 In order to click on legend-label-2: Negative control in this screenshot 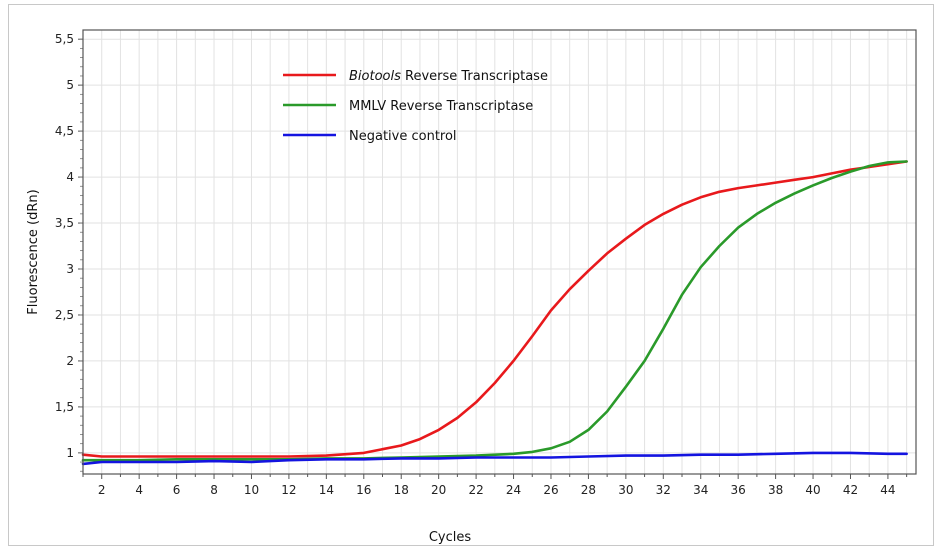, I will do `click(403, 136)`.